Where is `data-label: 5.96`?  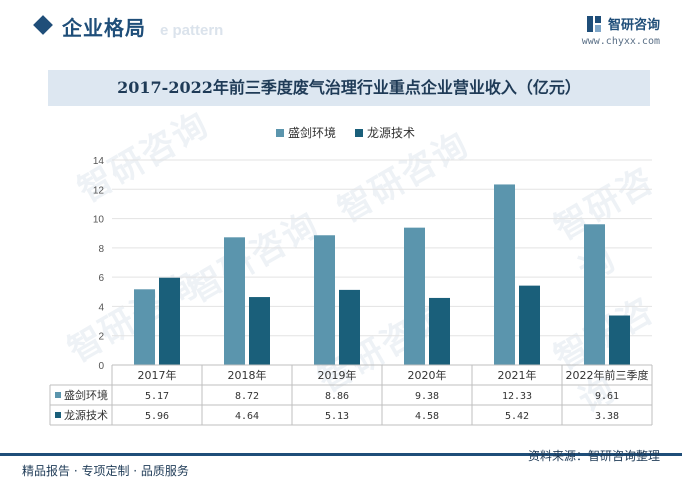
data-label: 5.96 is located at coordinates (157, 416).